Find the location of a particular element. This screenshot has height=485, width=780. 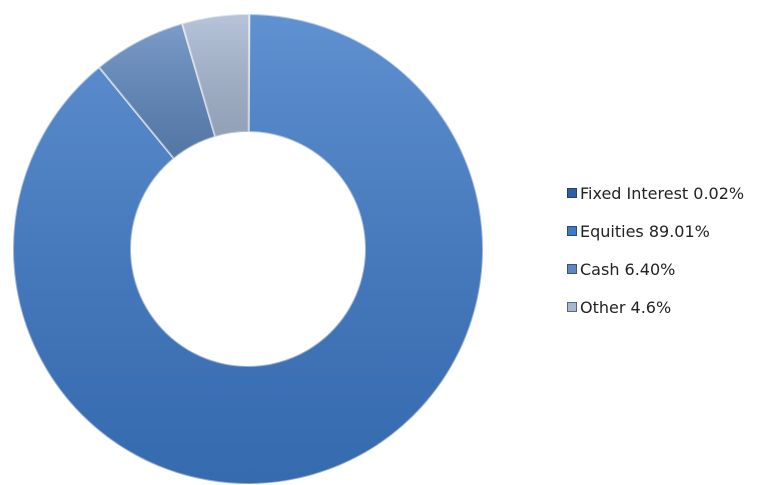

legend-label-cash: Cash 6.40% is located at coordinates (628, 269).